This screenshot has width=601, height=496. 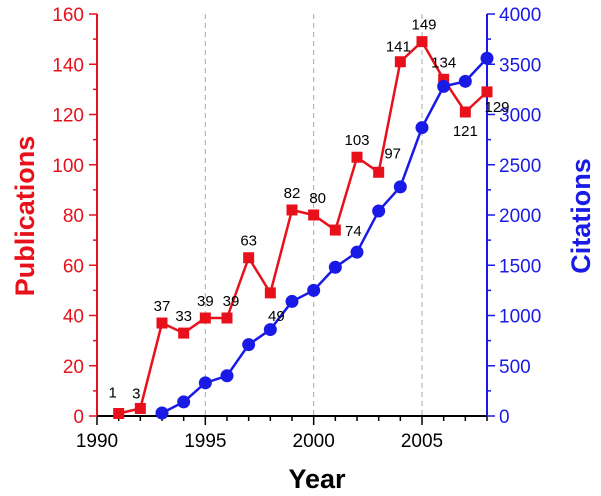 What do you see at coordinates (73, 266) in the screenshot?
I see `y-left-tick-label: 60` at bounding box center [73, 266].